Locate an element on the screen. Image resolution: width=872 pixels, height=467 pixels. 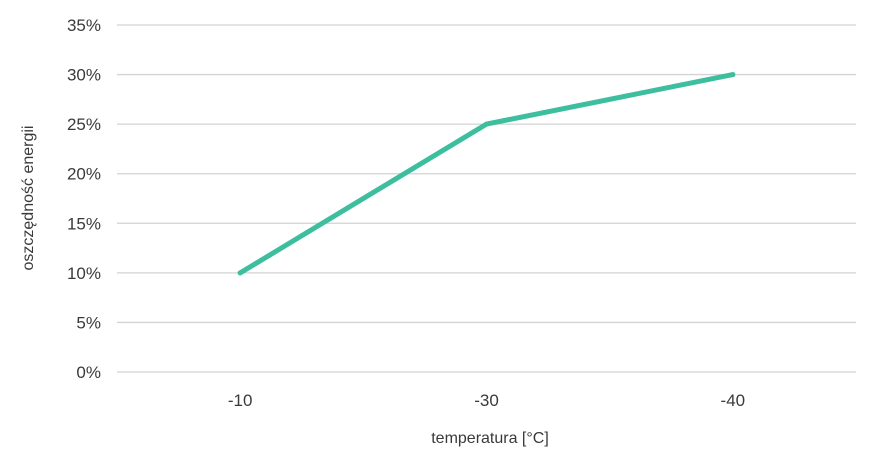
y-tick-label: 25% is located at coordinates (84, 124).